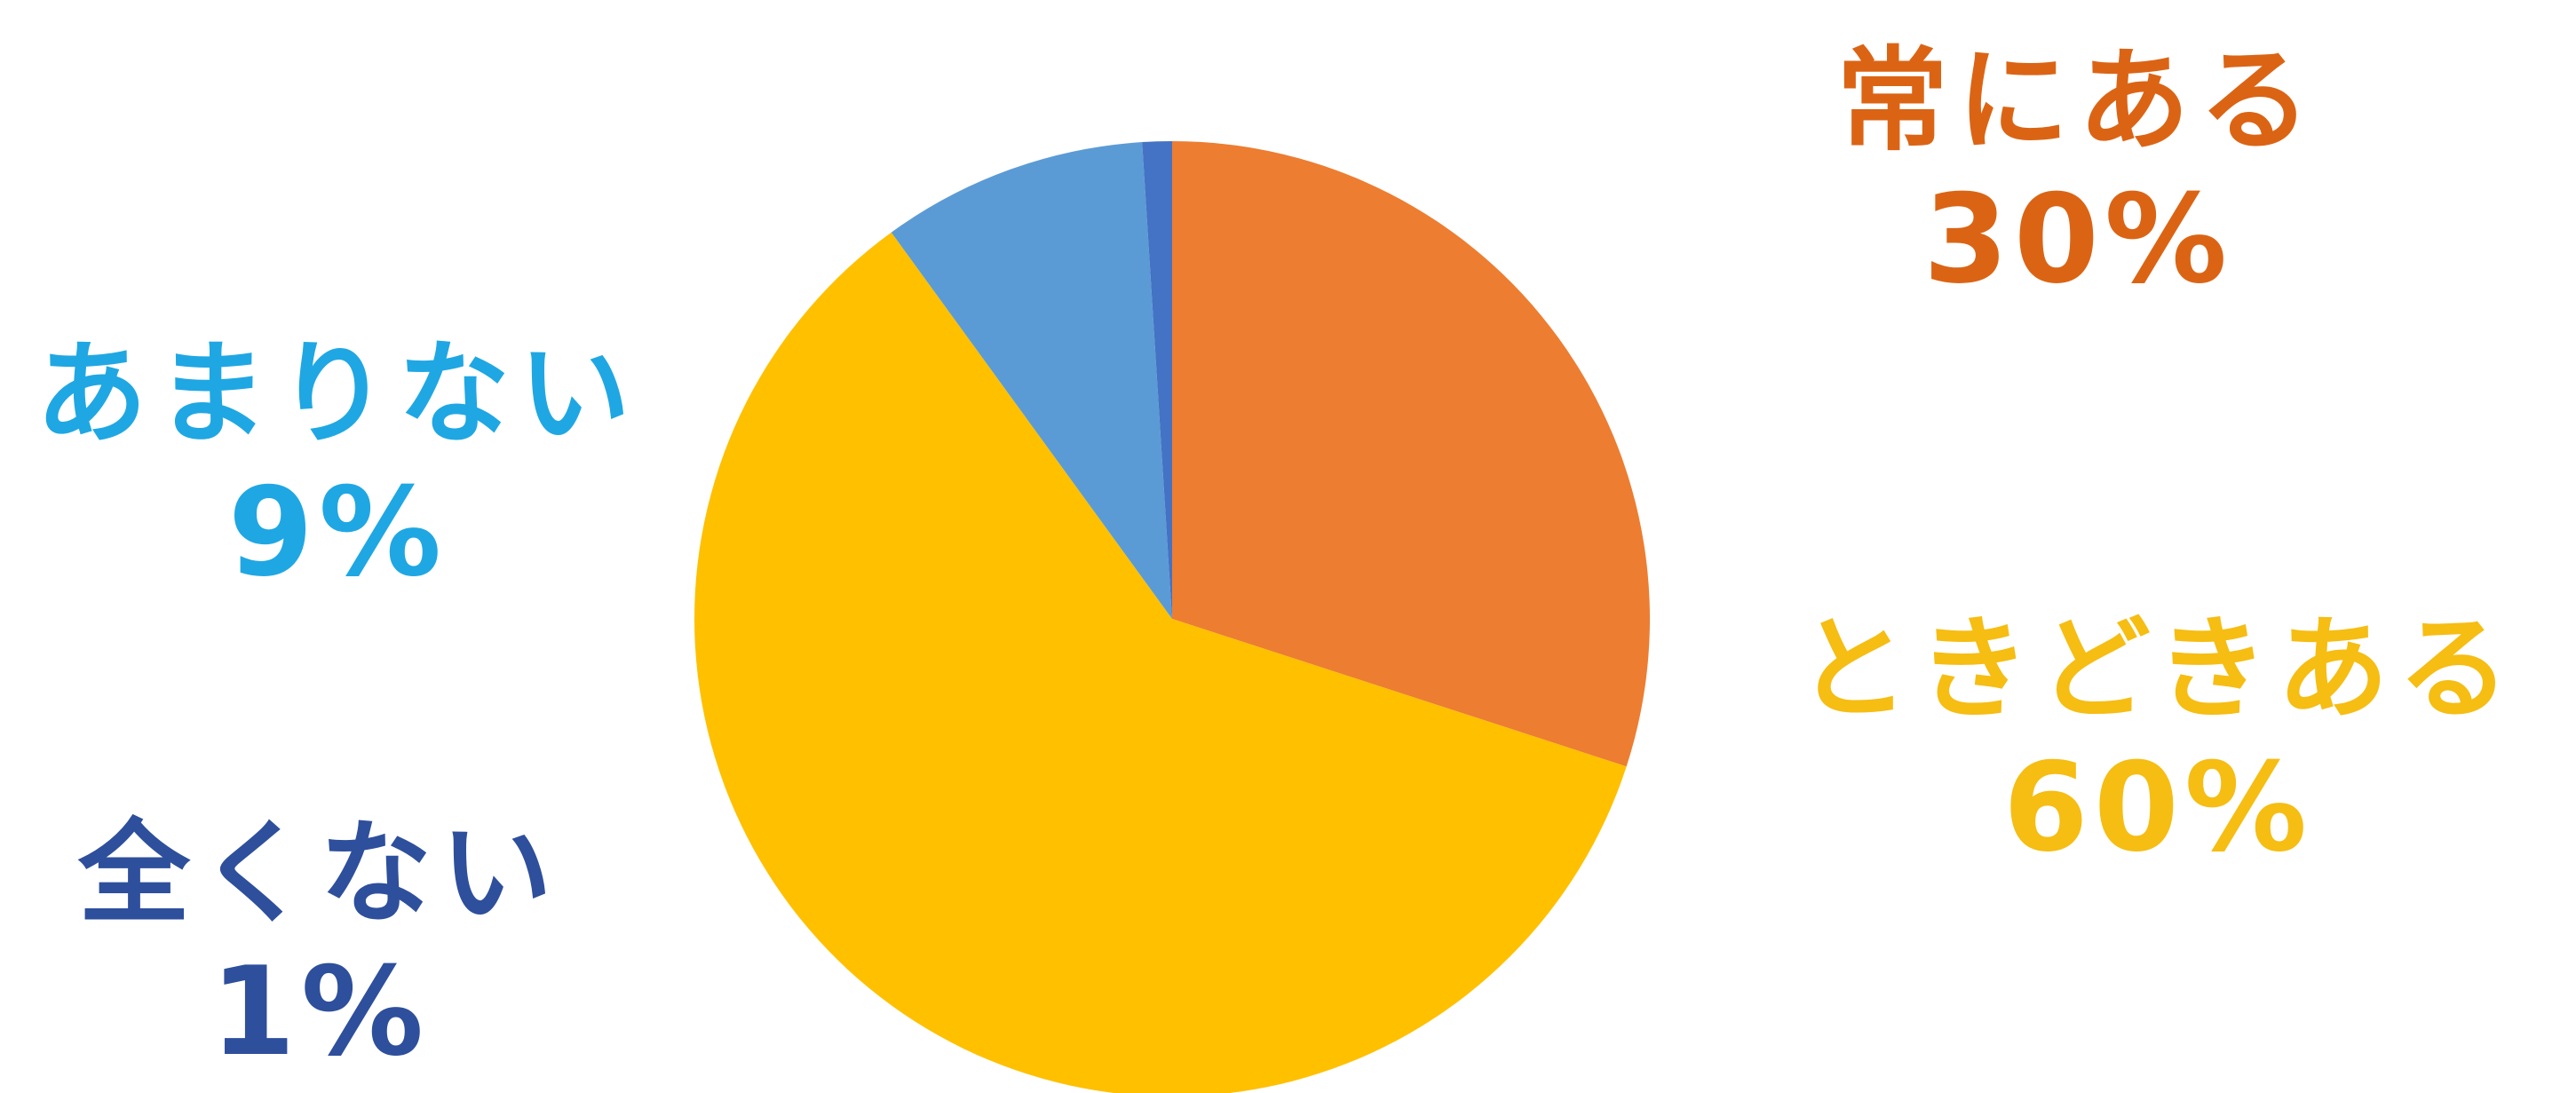  I want to click on slice-percent-never: 1%, so click(320, 1011).